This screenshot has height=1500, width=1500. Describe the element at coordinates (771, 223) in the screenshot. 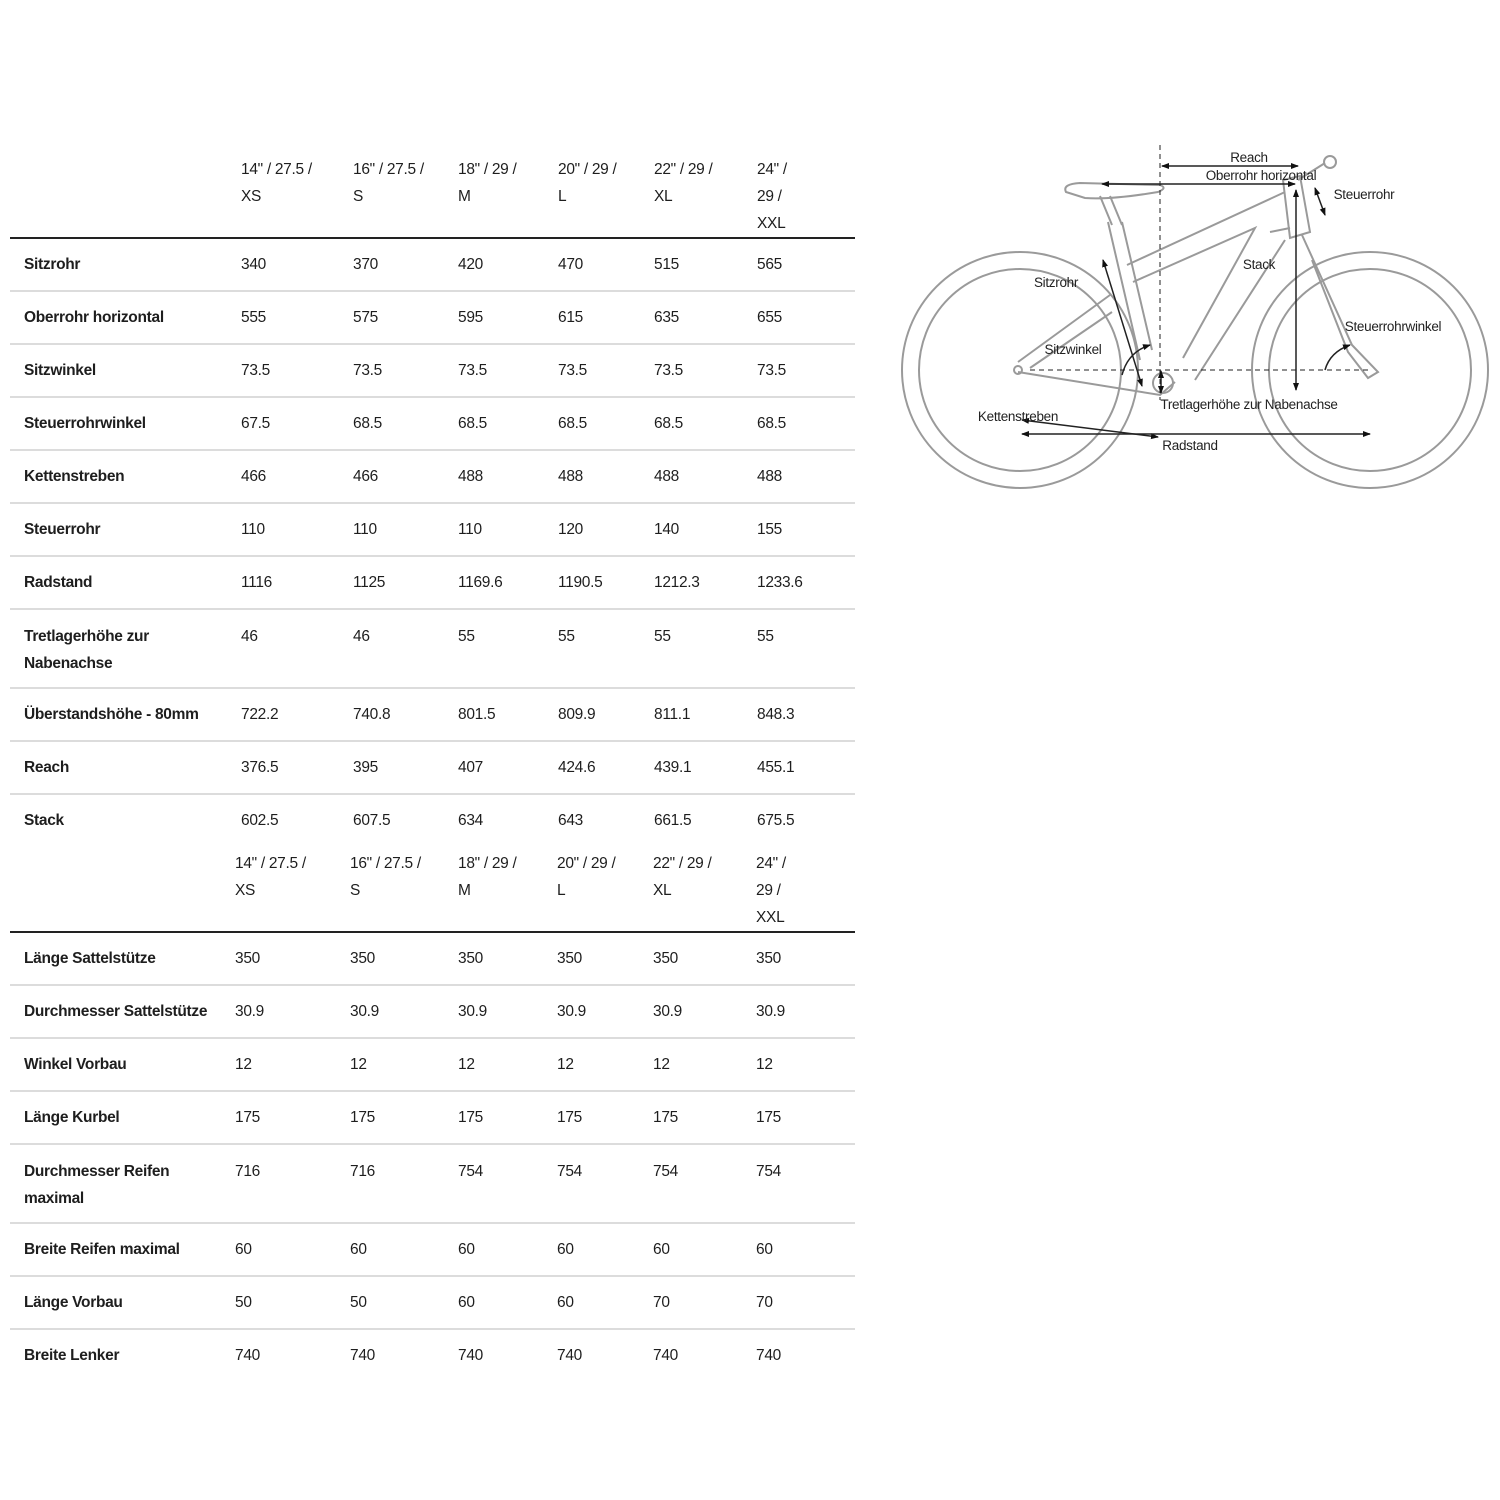

I see `size-letter: XXL` at that location.